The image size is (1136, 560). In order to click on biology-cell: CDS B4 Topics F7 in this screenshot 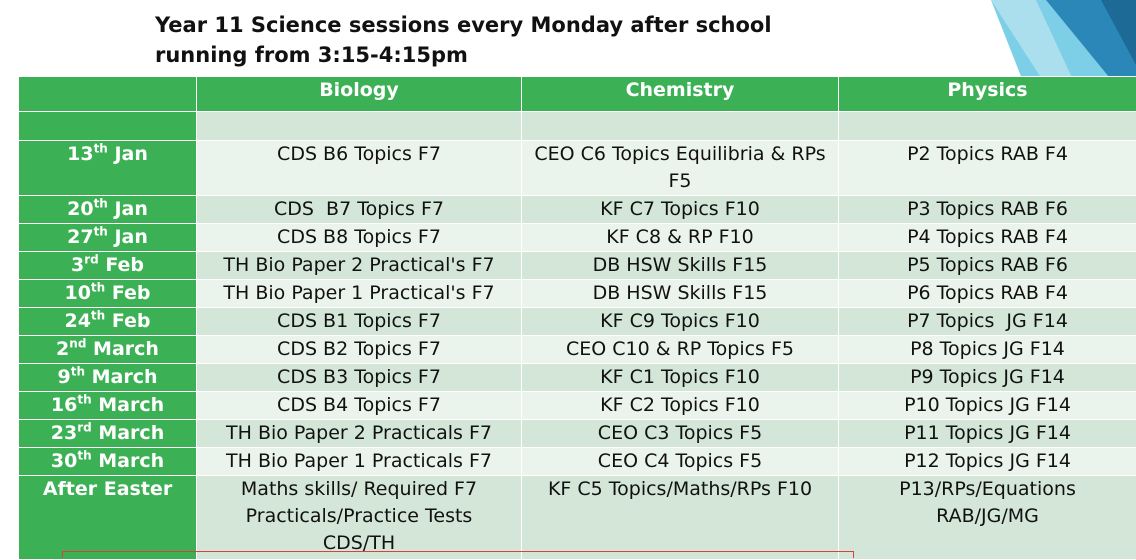, I will do `click(359, 406)`.